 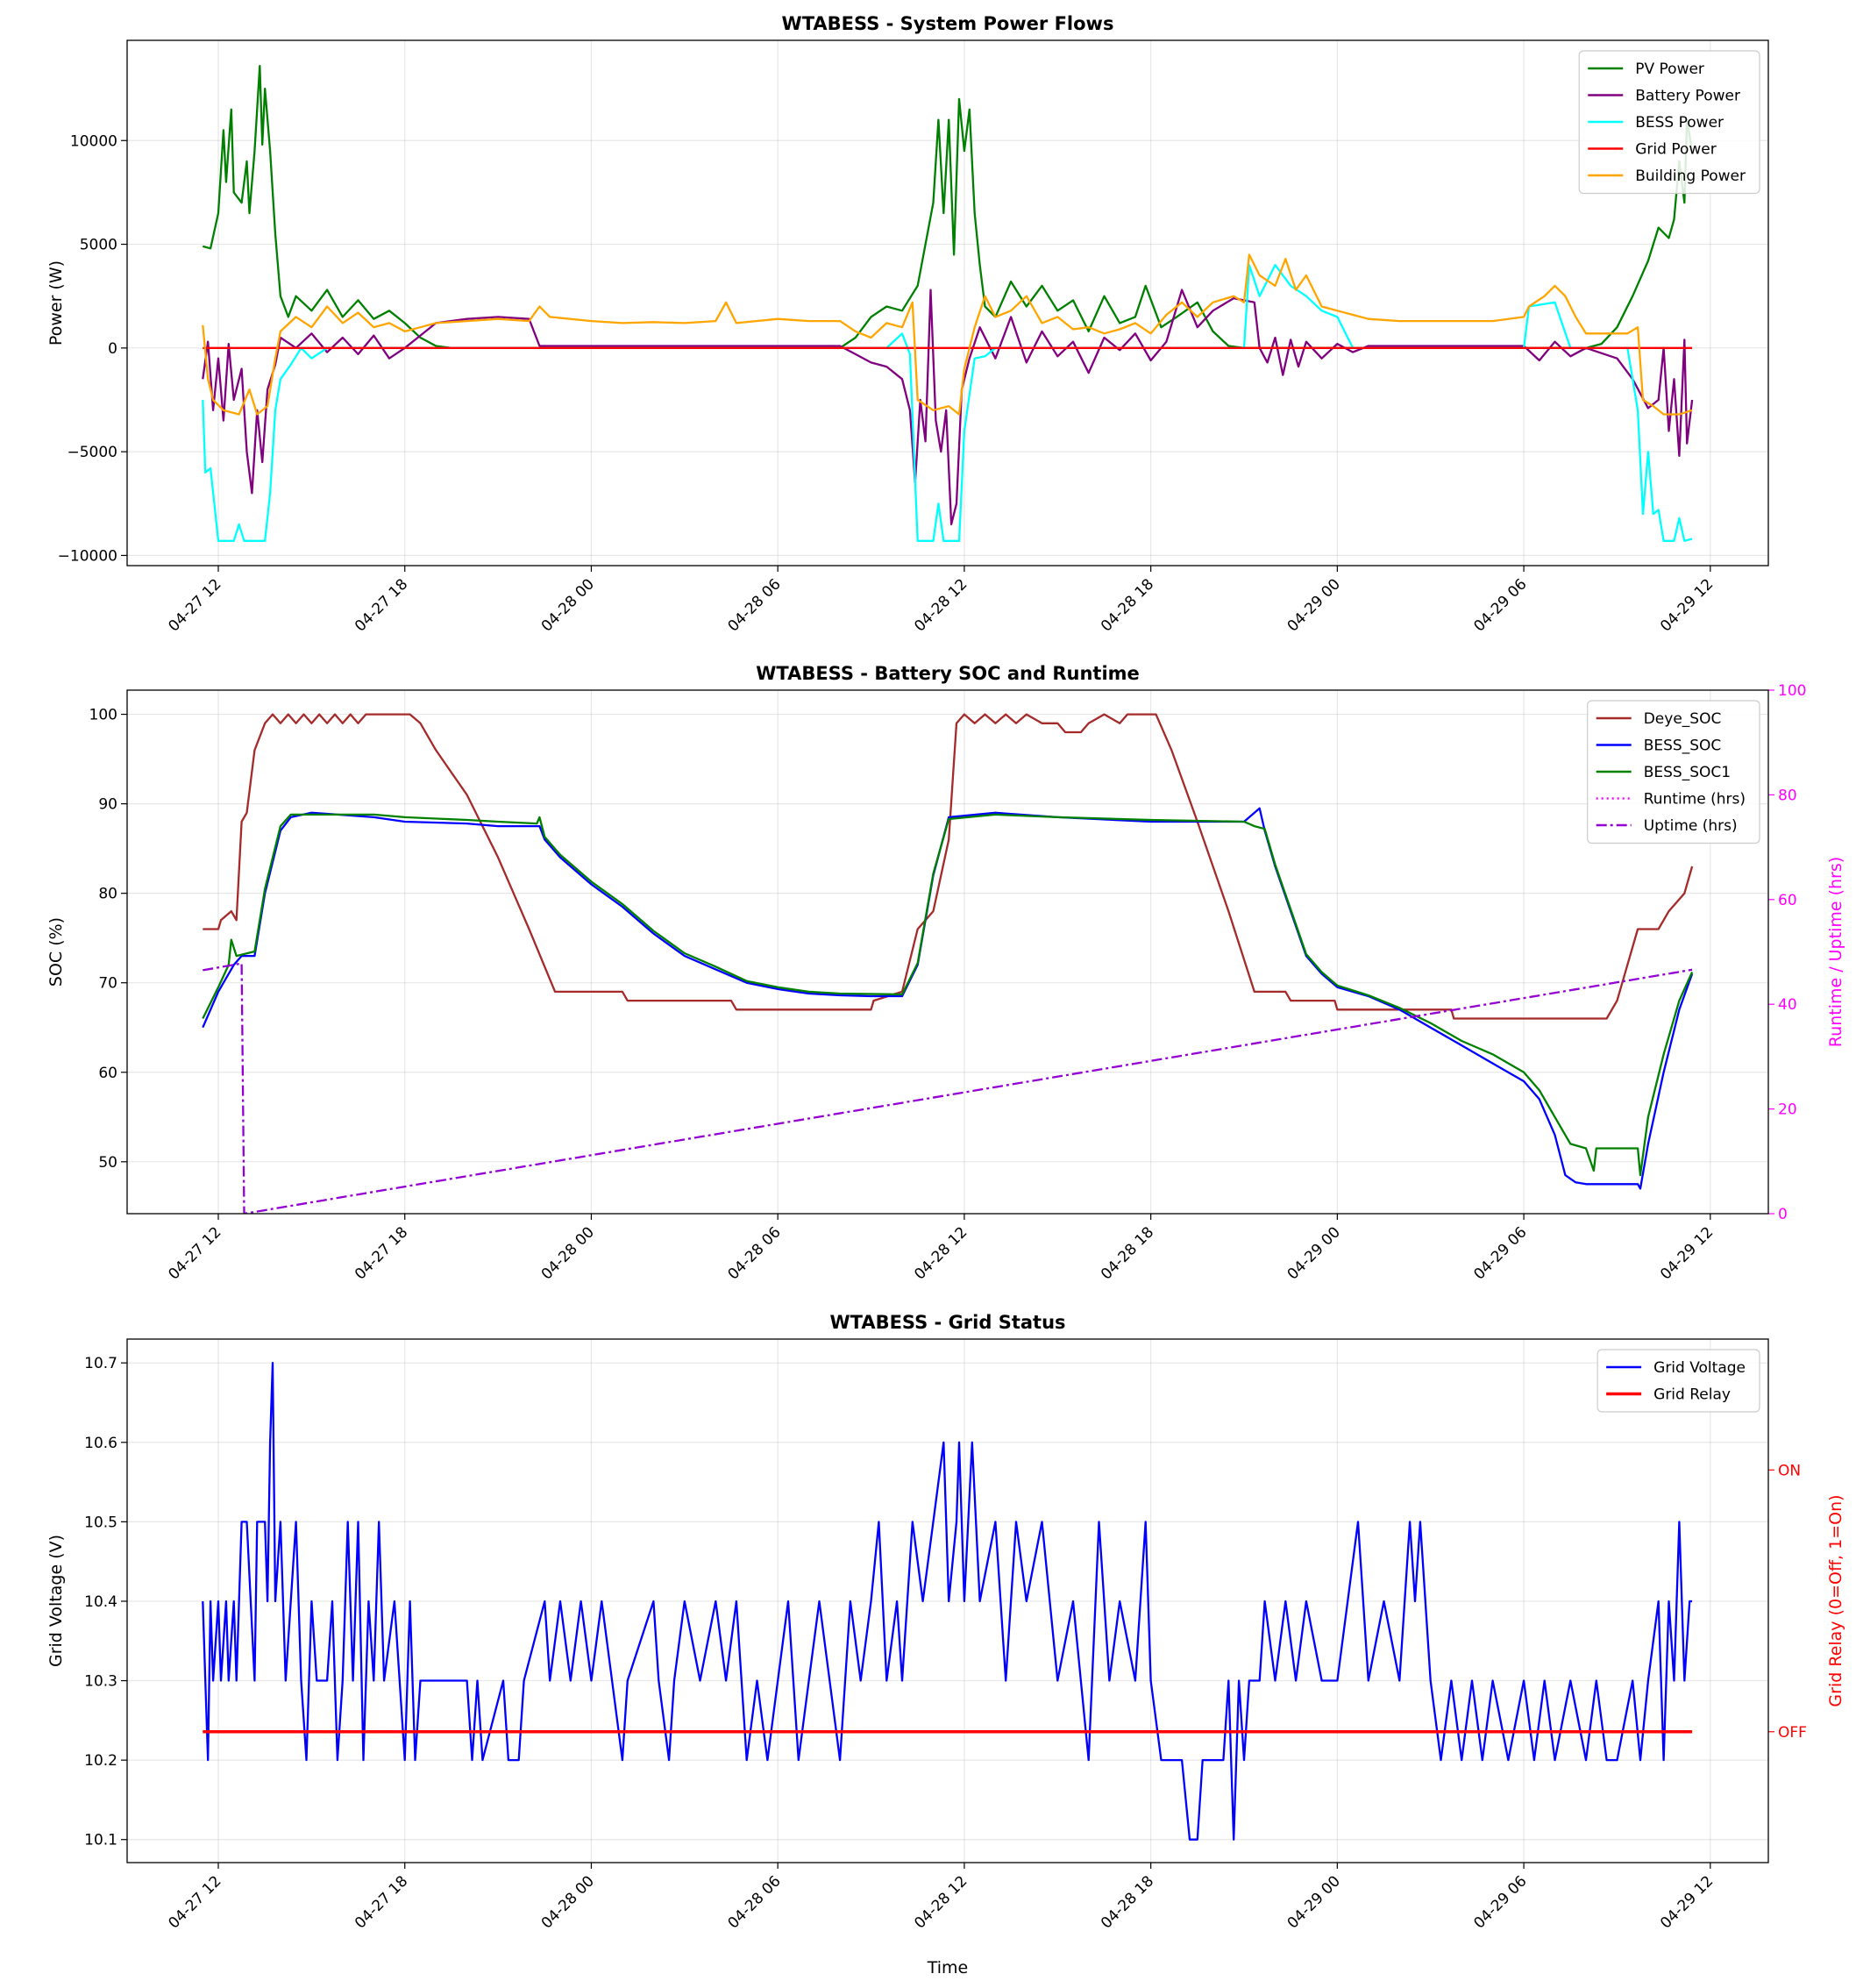 I want to click on y-tick-label: 10.3, so click(x=100, y=1682).